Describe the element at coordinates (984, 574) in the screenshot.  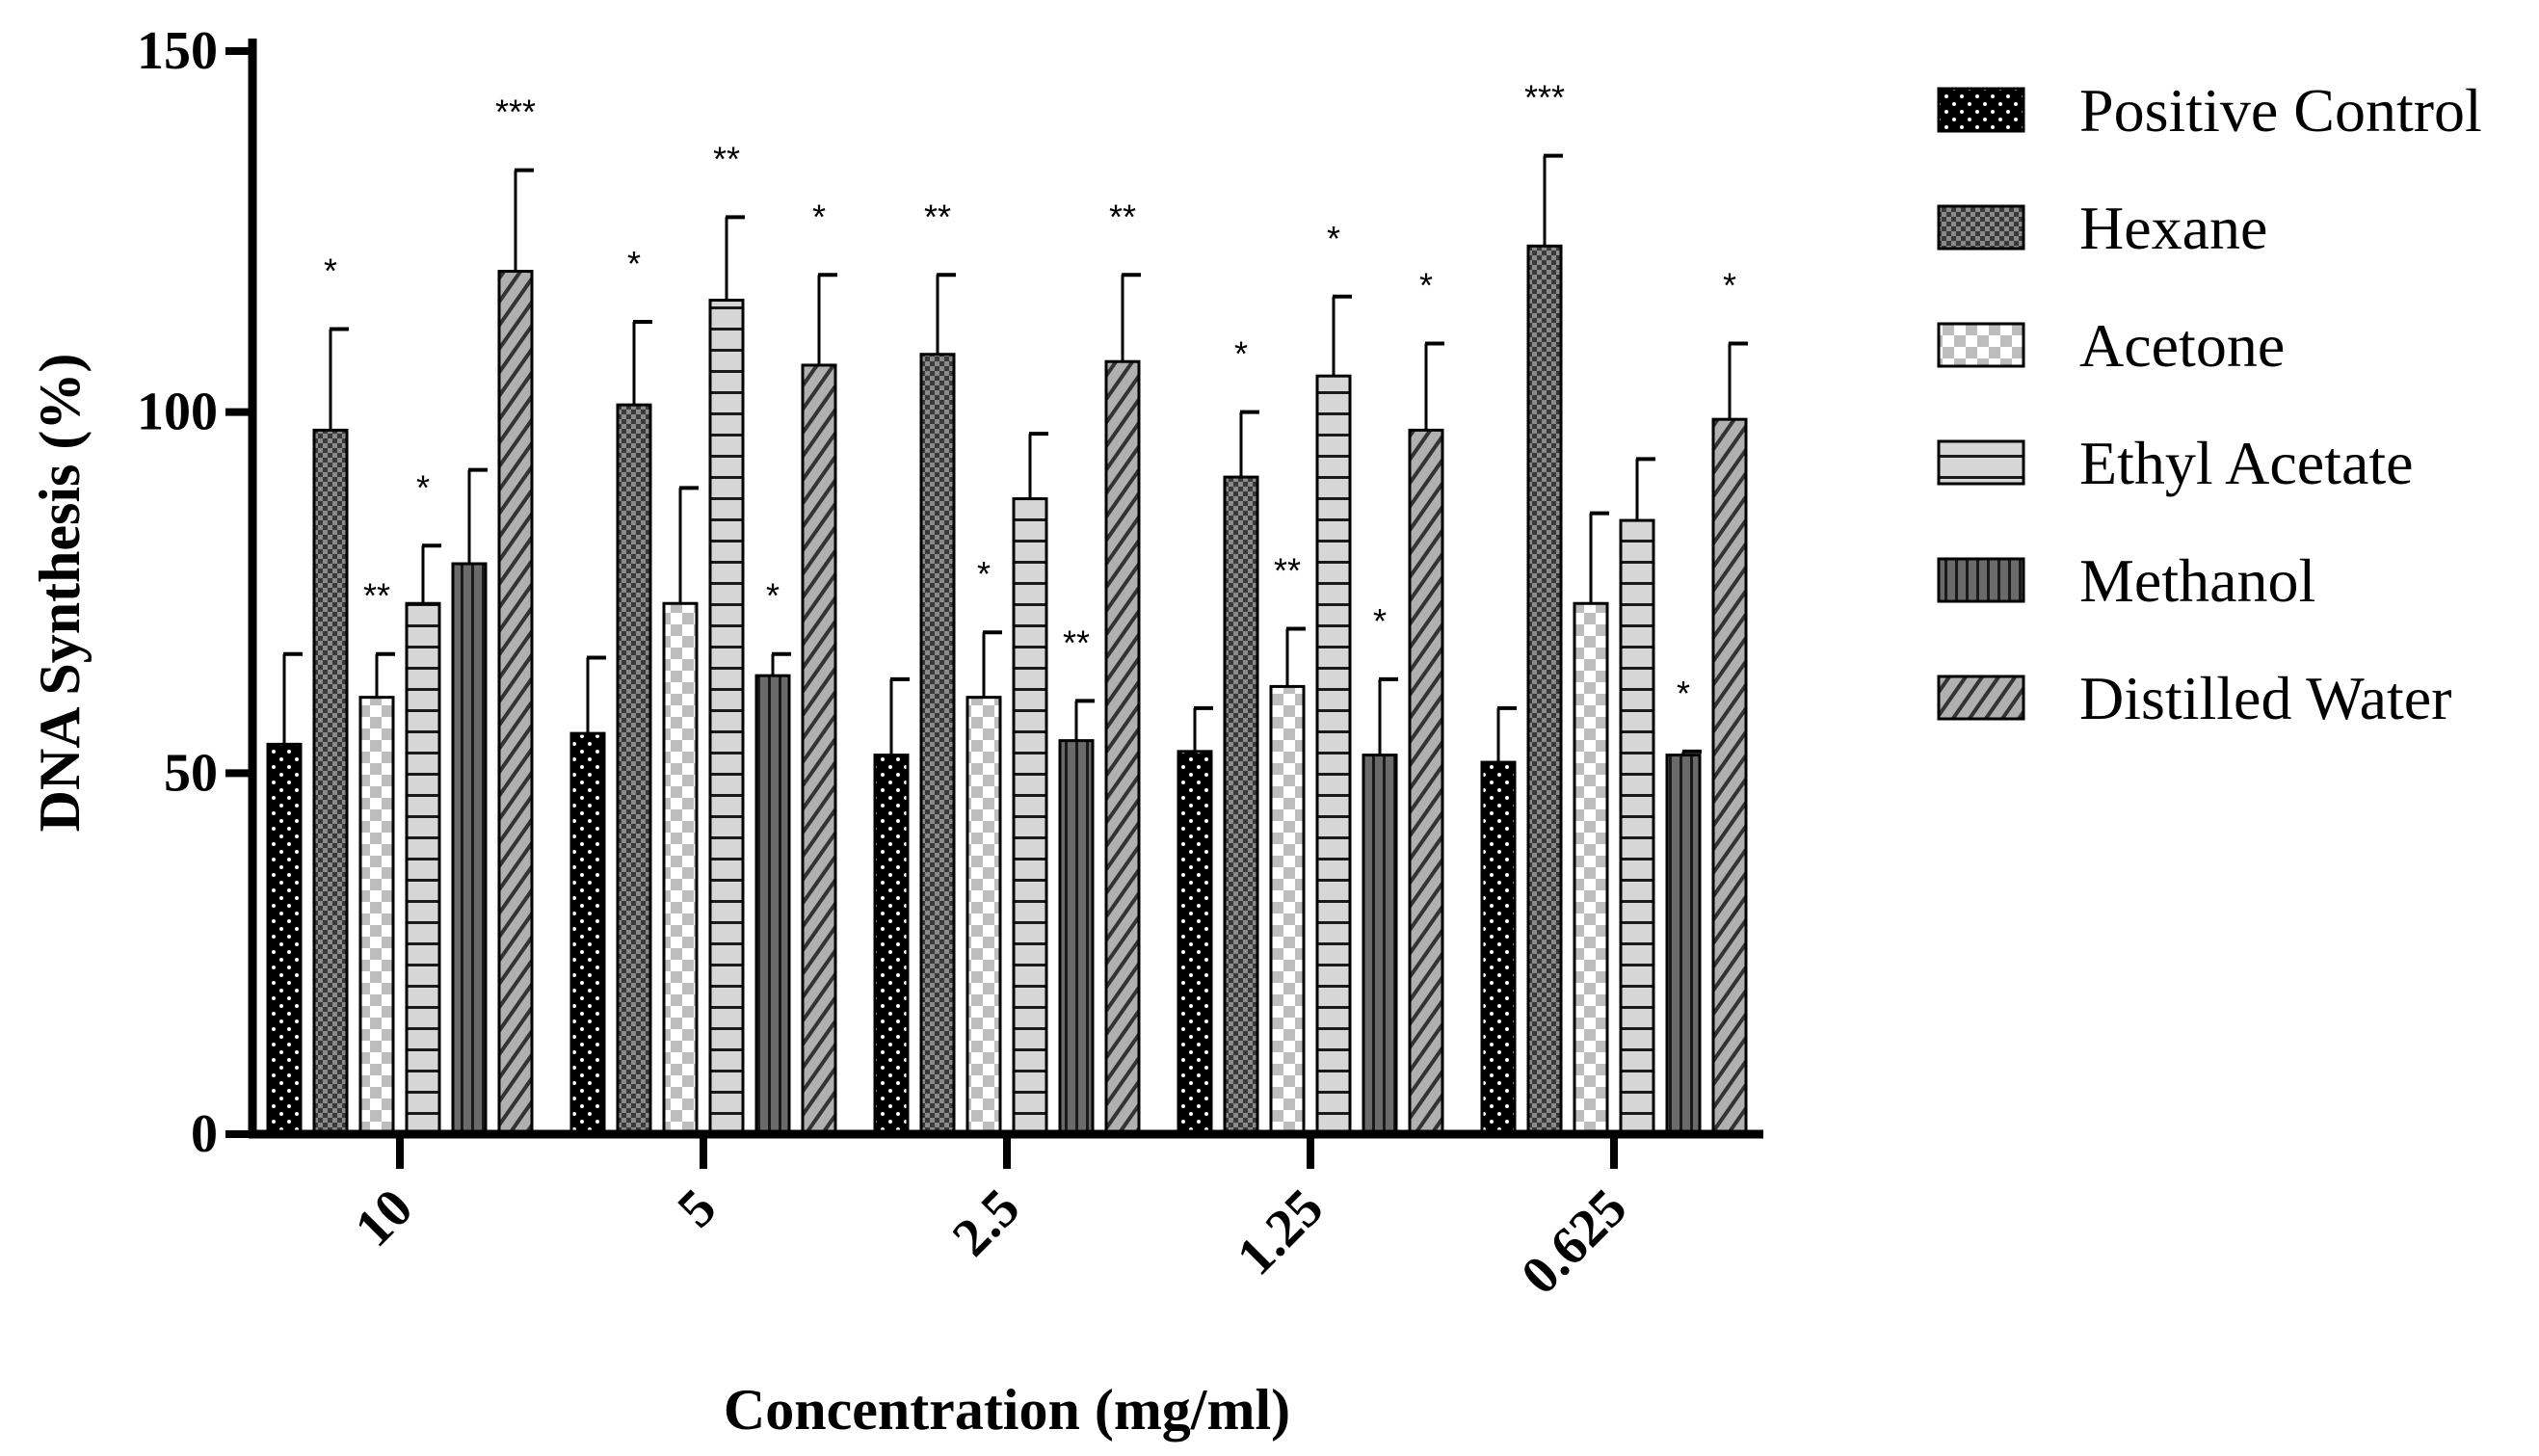
I see `significance-acetone-2-5: *` at that location.